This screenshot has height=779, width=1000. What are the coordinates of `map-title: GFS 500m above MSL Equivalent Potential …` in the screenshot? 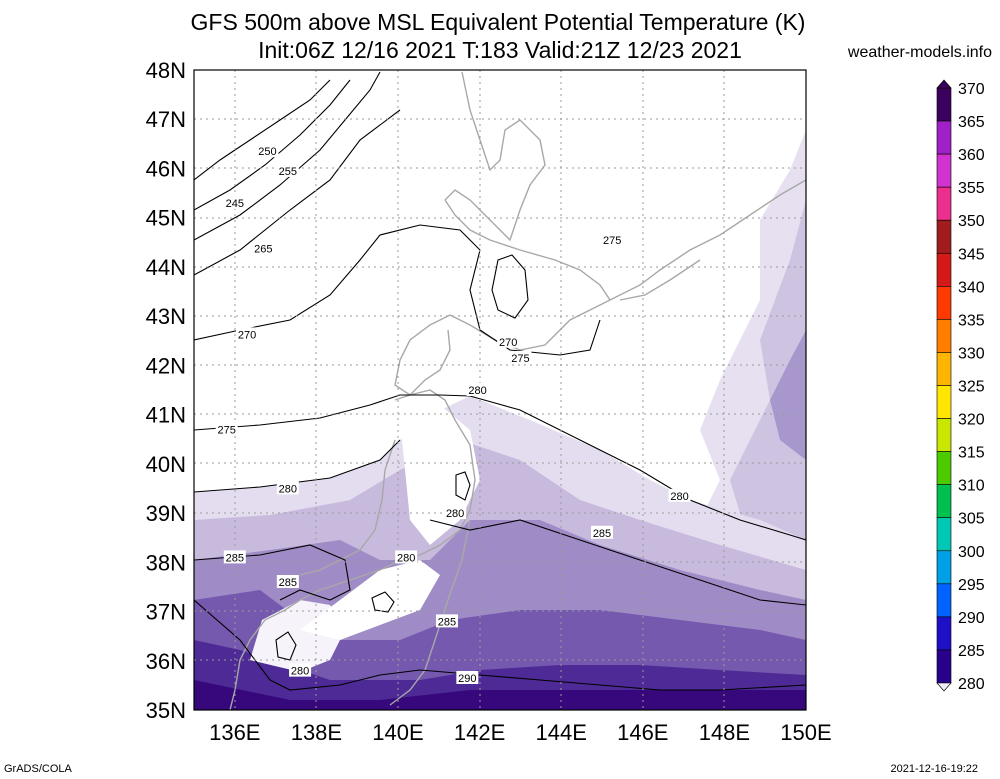 It's located at (498, 22).